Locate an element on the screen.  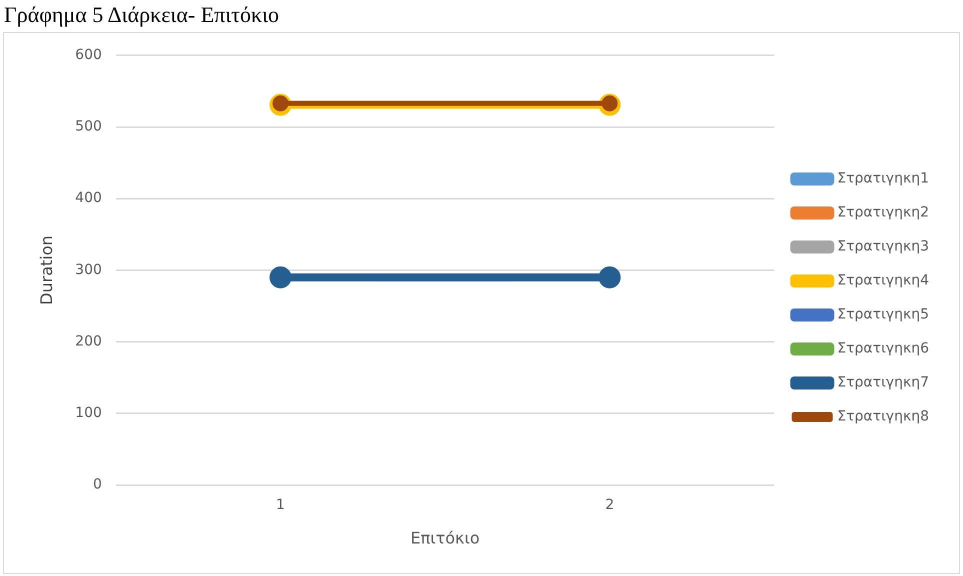
y-axis-title: Duration is located at coordinates (46, 270).